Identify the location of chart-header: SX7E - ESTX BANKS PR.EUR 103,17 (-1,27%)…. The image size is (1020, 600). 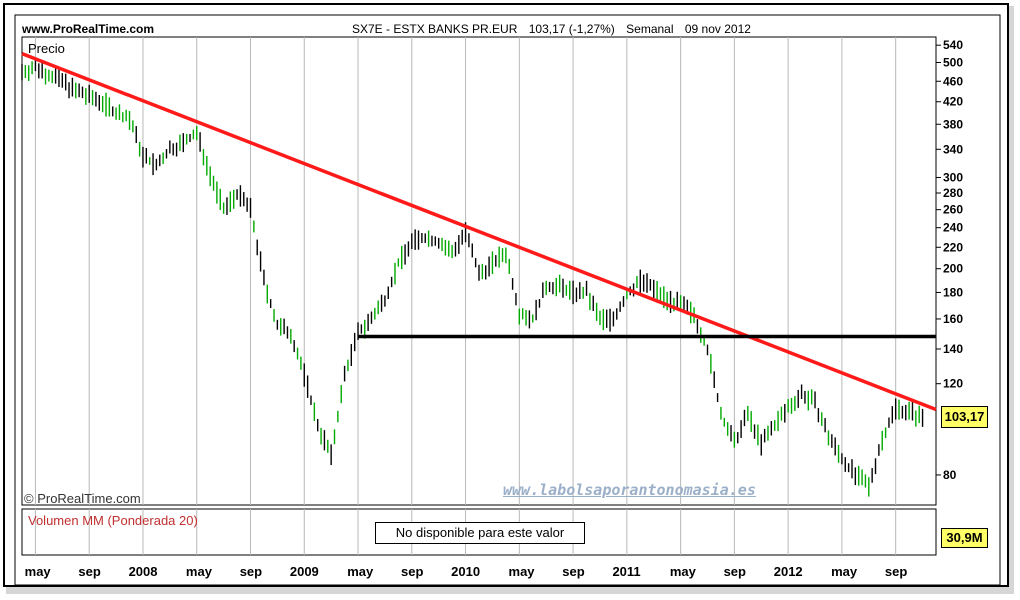
(555, 29).